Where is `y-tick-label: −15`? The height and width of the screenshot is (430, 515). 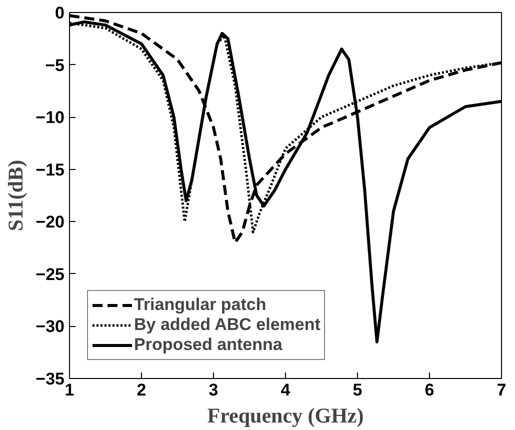 y-tick-label: −15 is located at coordinates (50, 170).